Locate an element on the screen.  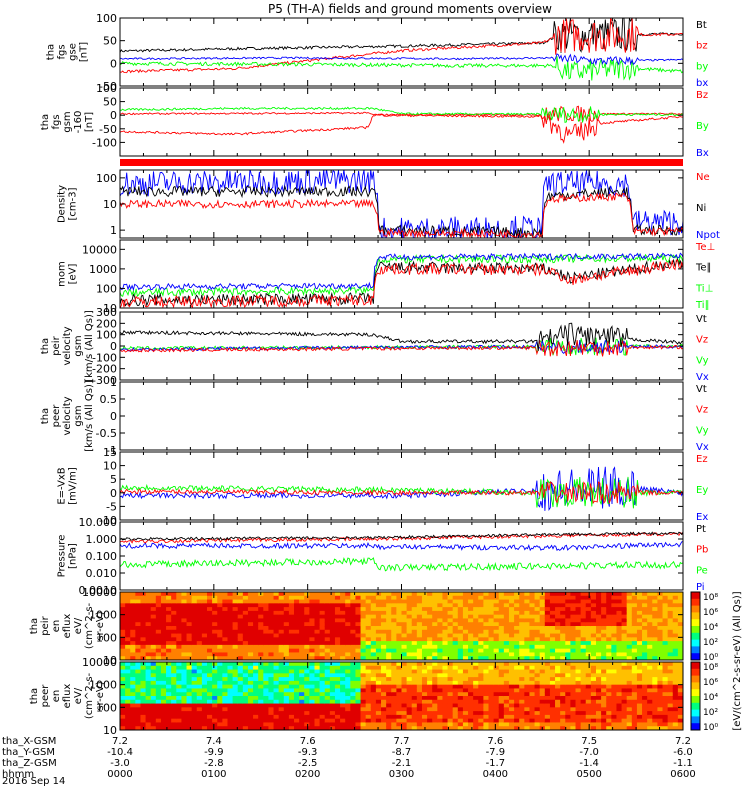
ytick-label: -300 is located at coordinates (104, 380).